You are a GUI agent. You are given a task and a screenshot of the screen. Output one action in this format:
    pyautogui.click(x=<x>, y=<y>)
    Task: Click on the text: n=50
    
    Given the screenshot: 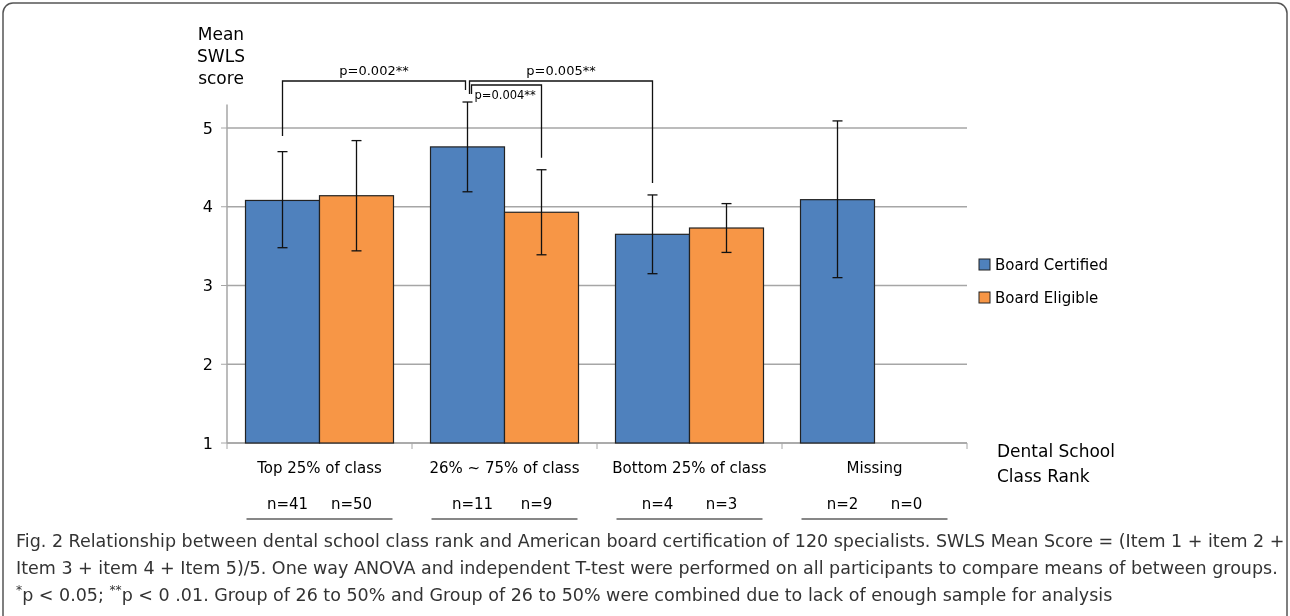 What is the action you would take?
    pyautogui.click(x=351, y=504)
    